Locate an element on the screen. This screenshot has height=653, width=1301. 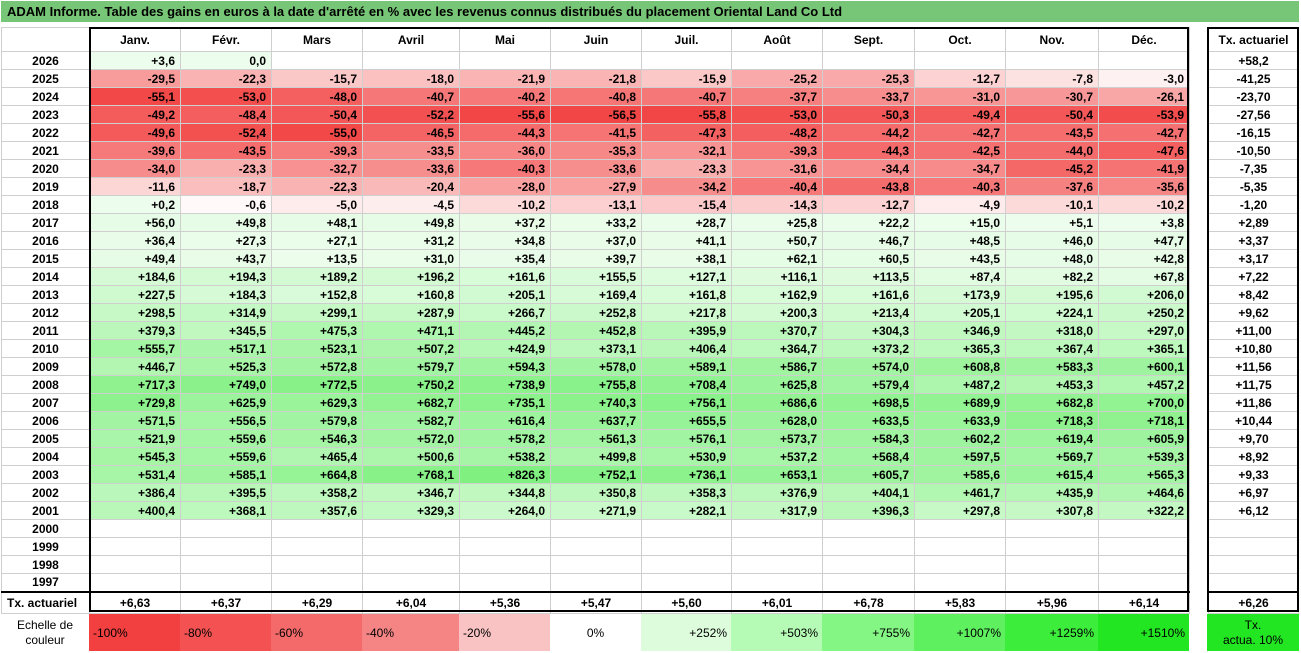
gain-cell: +585,1 is located at coordinates (226, 474).